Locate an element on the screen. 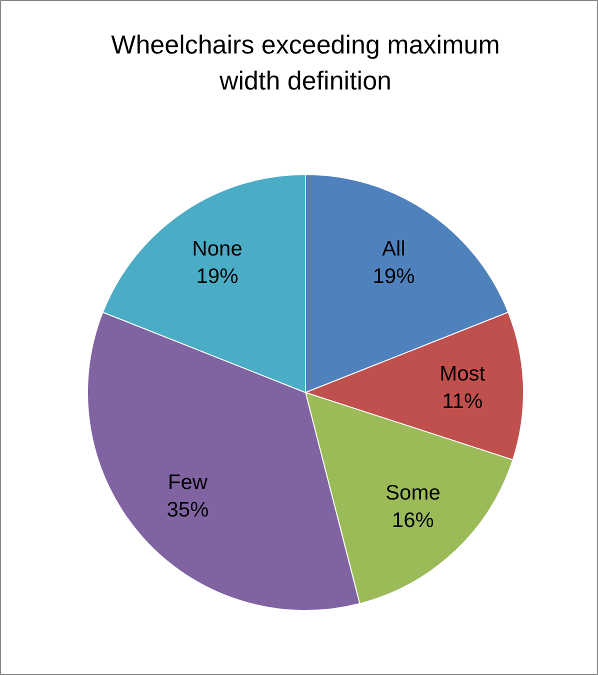 This screenshot has width=598, height=675. slice-label: All is located at coordinates (394, 248).